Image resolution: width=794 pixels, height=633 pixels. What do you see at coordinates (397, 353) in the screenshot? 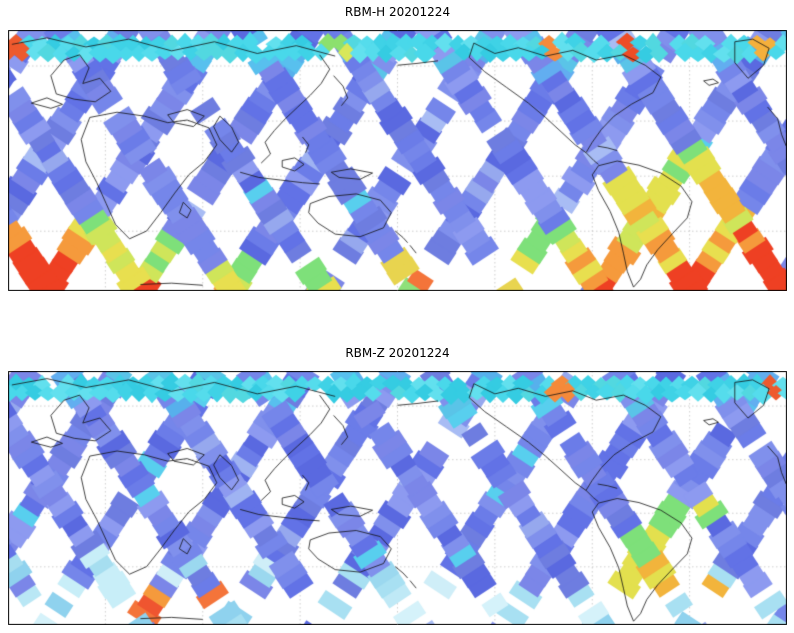
I see `panel-title-rbm-z: RBM-Z 20201224` at bounding box center [397, 353].